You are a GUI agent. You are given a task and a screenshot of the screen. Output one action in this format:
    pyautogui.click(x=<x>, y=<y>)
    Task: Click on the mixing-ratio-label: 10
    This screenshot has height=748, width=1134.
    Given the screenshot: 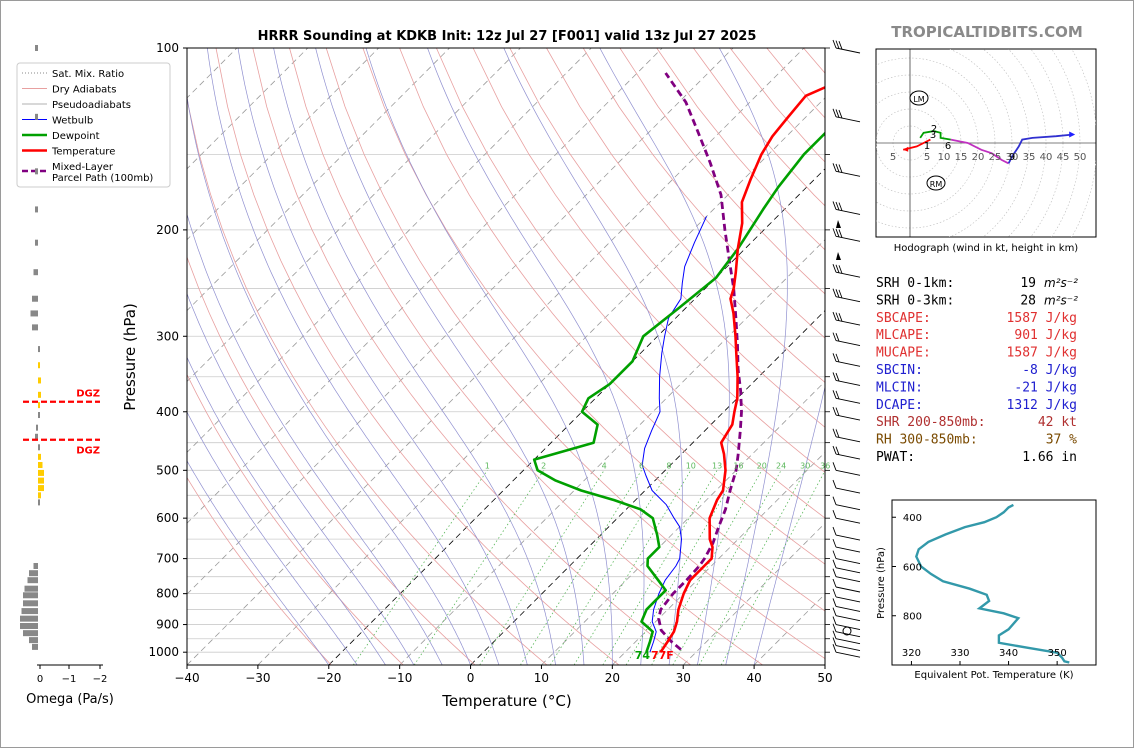 What is the action you would take?
    pyautogui.click(x=691, y=465)
    